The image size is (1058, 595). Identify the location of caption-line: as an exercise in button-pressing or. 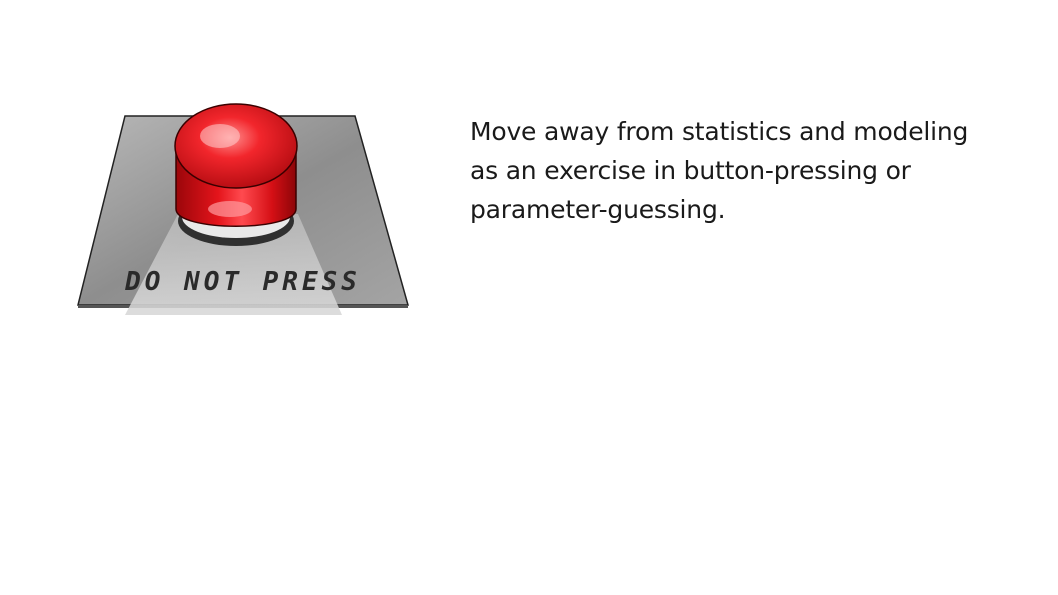
(690, 170).